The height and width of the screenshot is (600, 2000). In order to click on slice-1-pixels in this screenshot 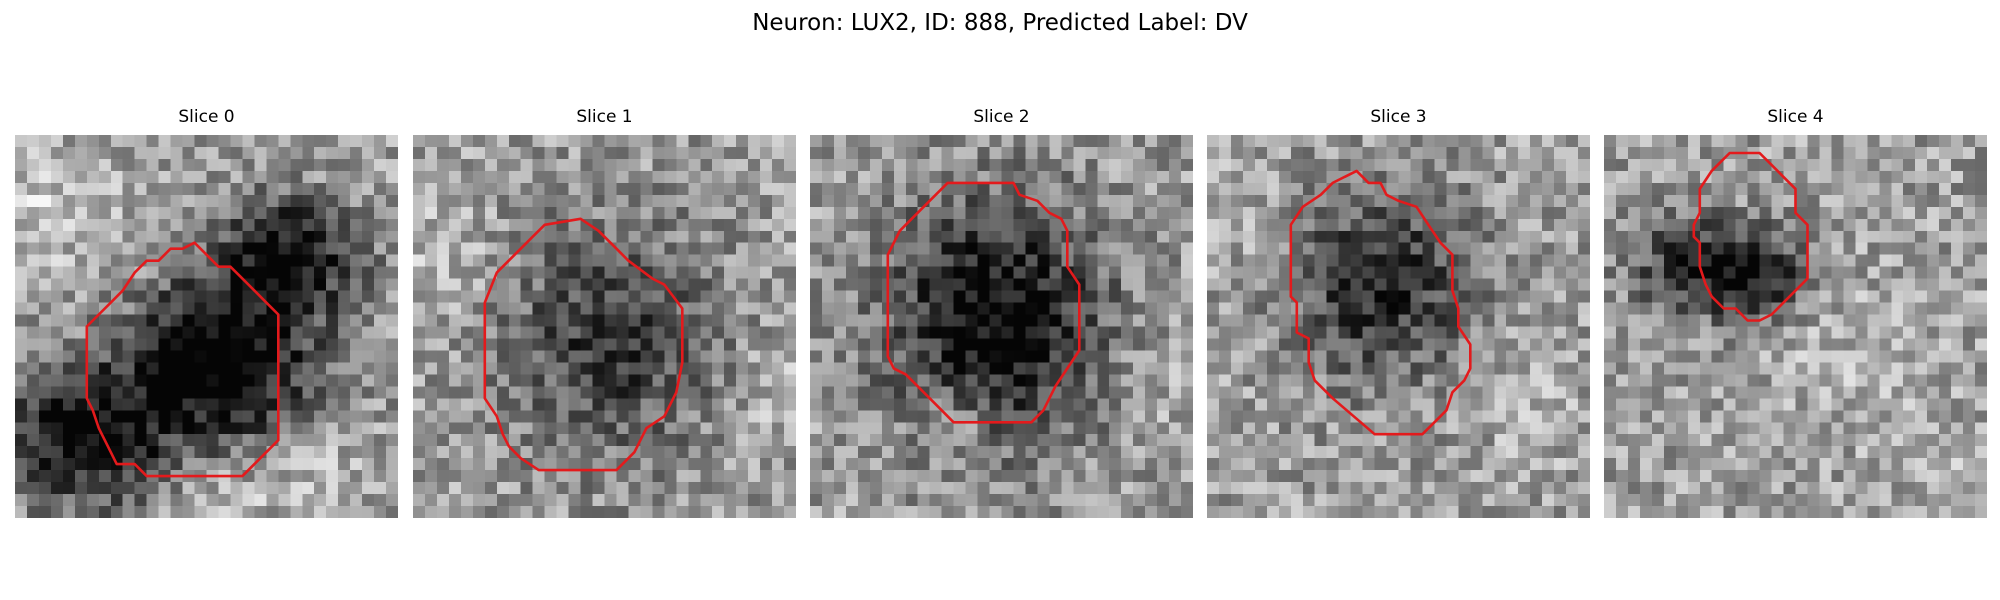, I will do `click(604, 326)`.